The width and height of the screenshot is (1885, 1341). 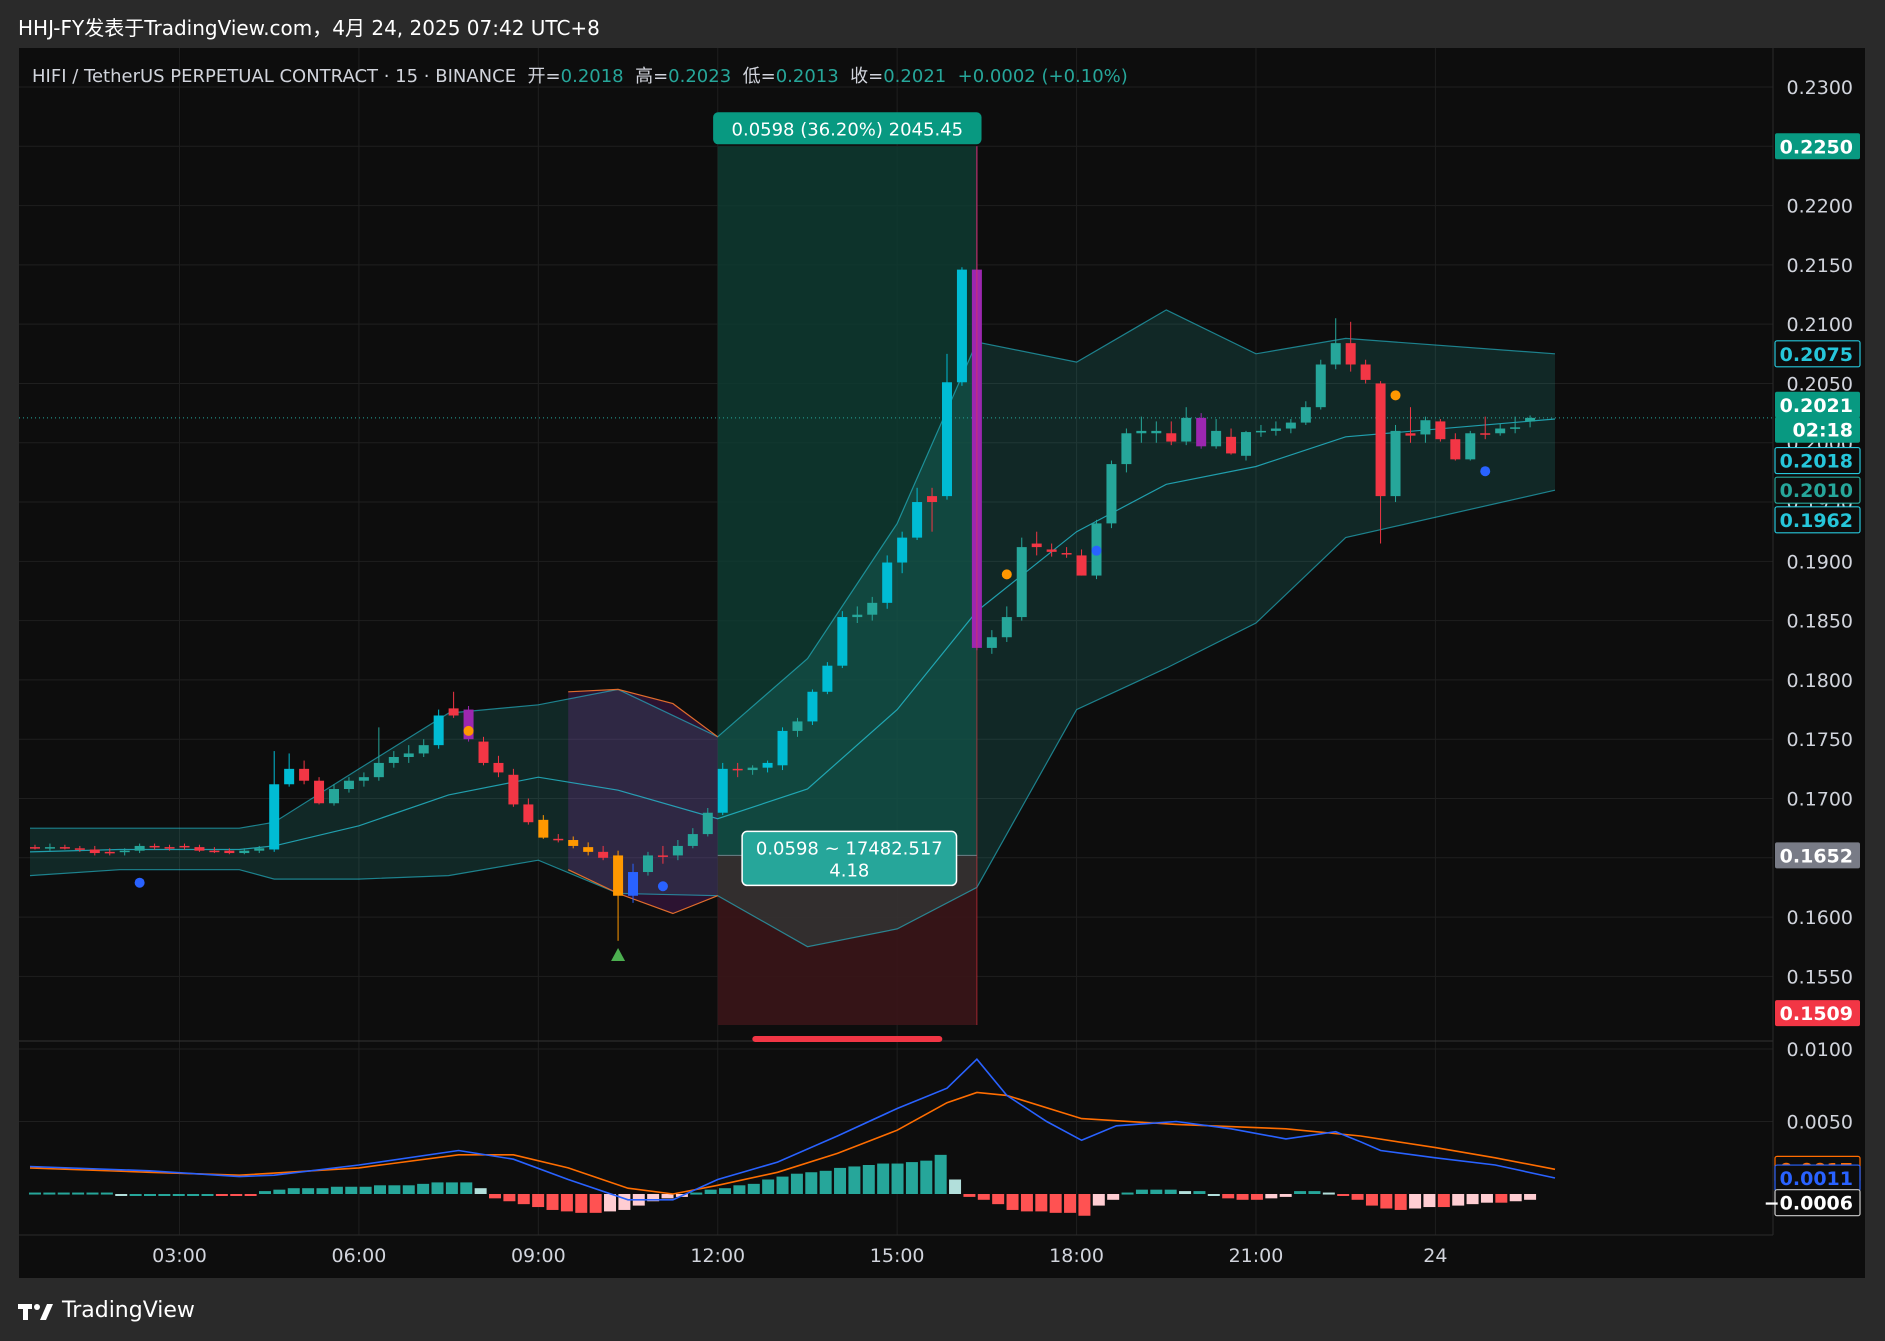 What do you see at coordinates (847, 128) in the screenshot?
I see `target-label: 0.0598 (36.20%) 2045.45` at bounding box center [847, 128].